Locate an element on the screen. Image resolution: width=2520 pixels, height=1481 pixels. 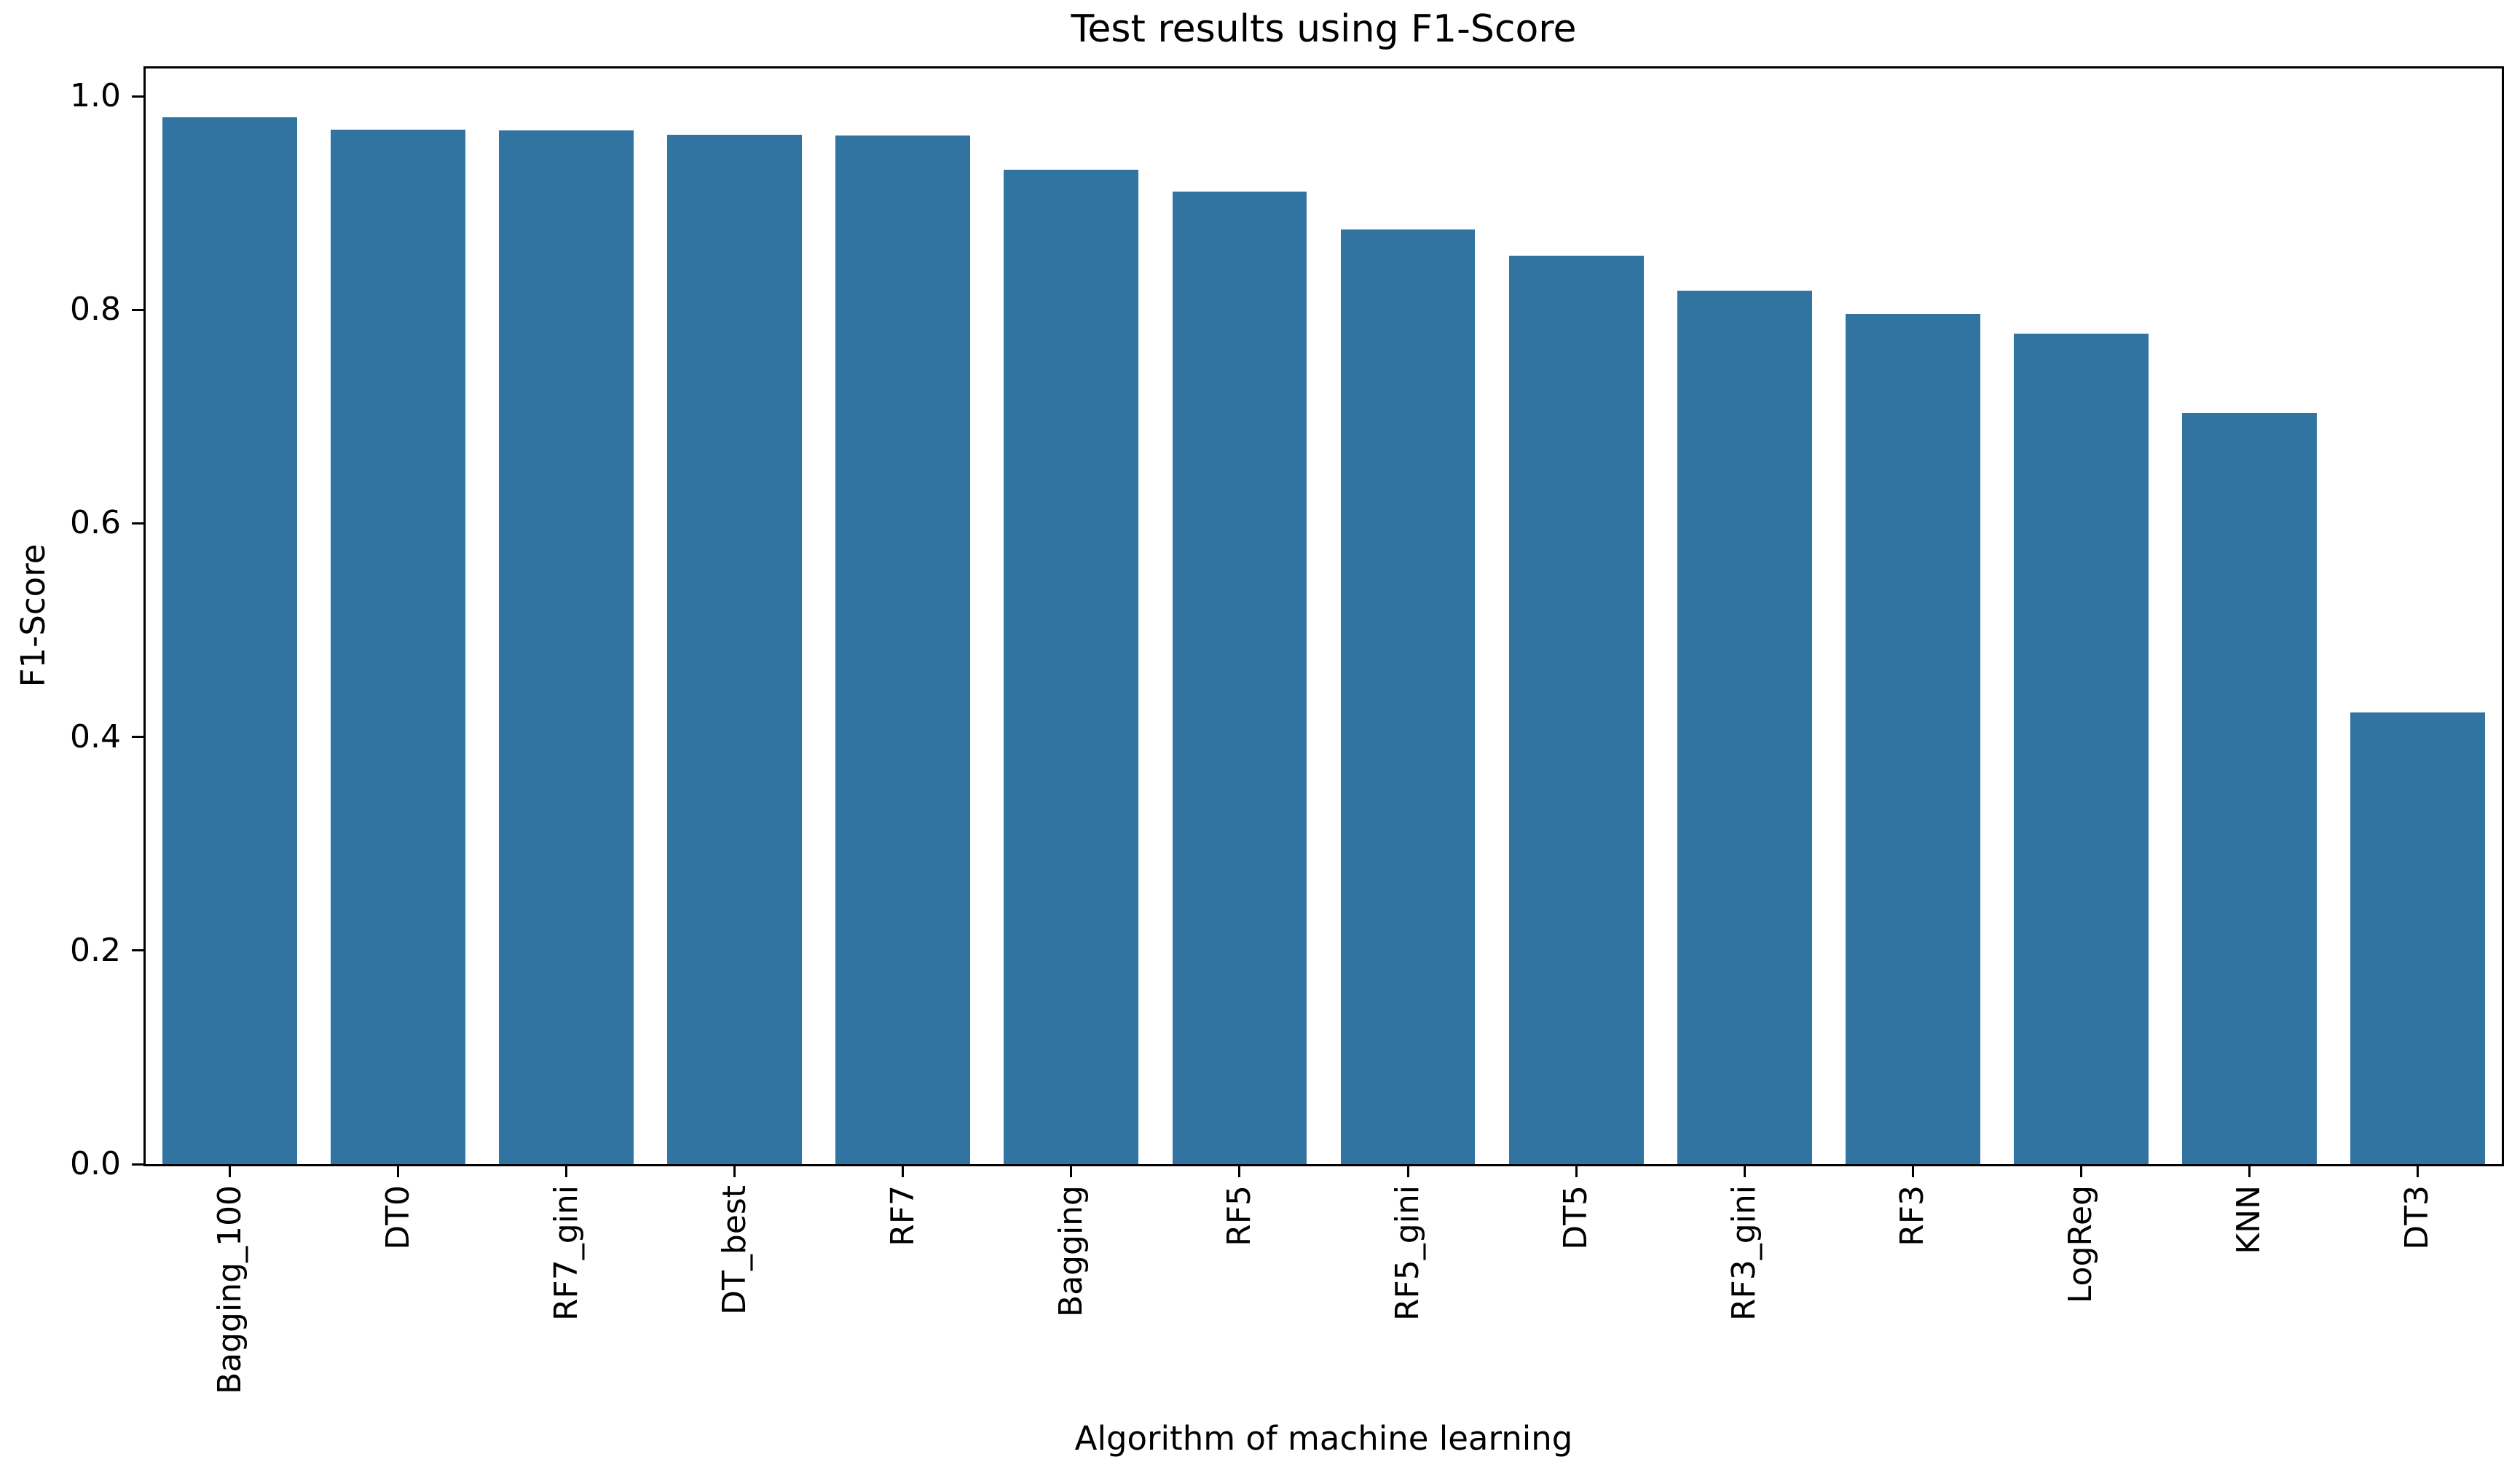
y-tick-label: 0.2 is located at coordinates (95, 950).